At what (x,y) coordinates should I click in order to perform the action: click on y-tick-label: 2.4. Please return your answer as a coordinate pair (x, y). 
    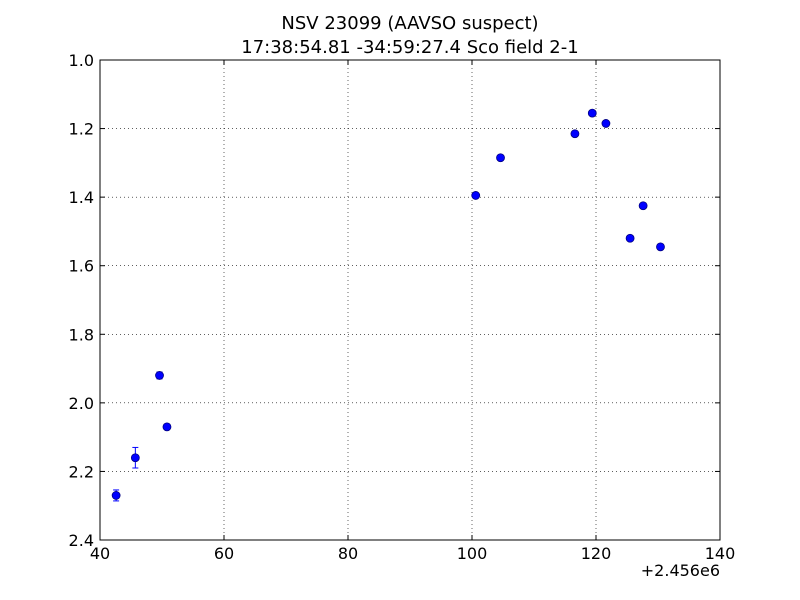
    Looking at the image, I should click on (81, 540).